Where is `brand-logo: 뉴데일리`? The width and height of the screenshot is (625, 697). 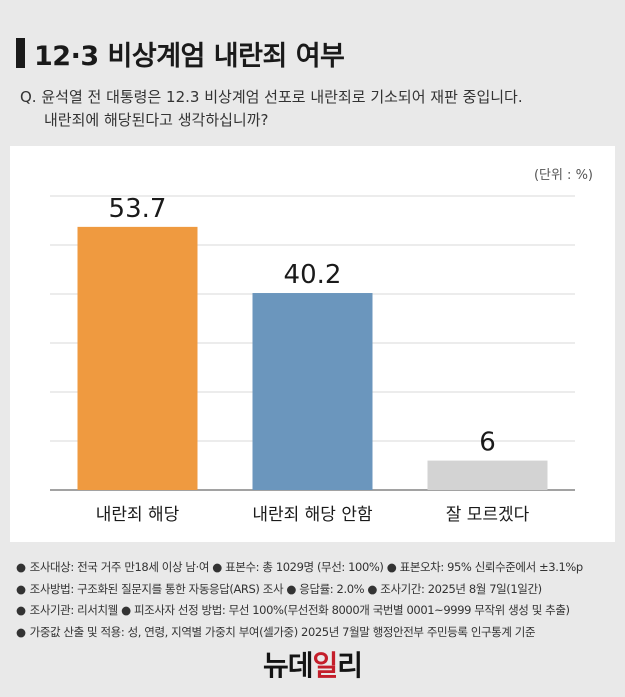
brand-logo: 뉴데일리 is located at coordinates (312, 665).